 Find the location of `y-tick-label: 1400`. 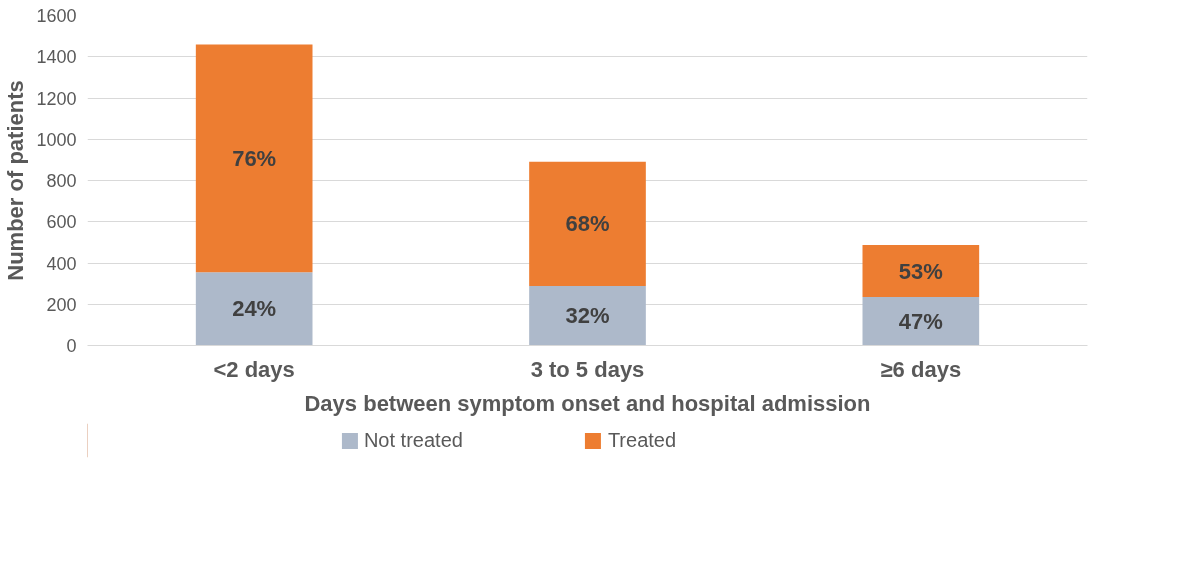

y-tick-label: 1400 is located at coordinates (56, 57).